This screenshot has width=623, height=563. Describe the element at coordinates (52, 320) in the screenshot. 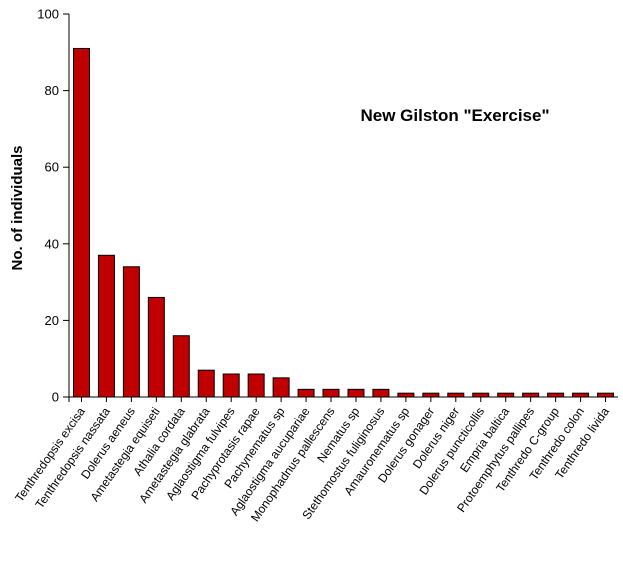

I see `y-tick-label: 20` at that location.